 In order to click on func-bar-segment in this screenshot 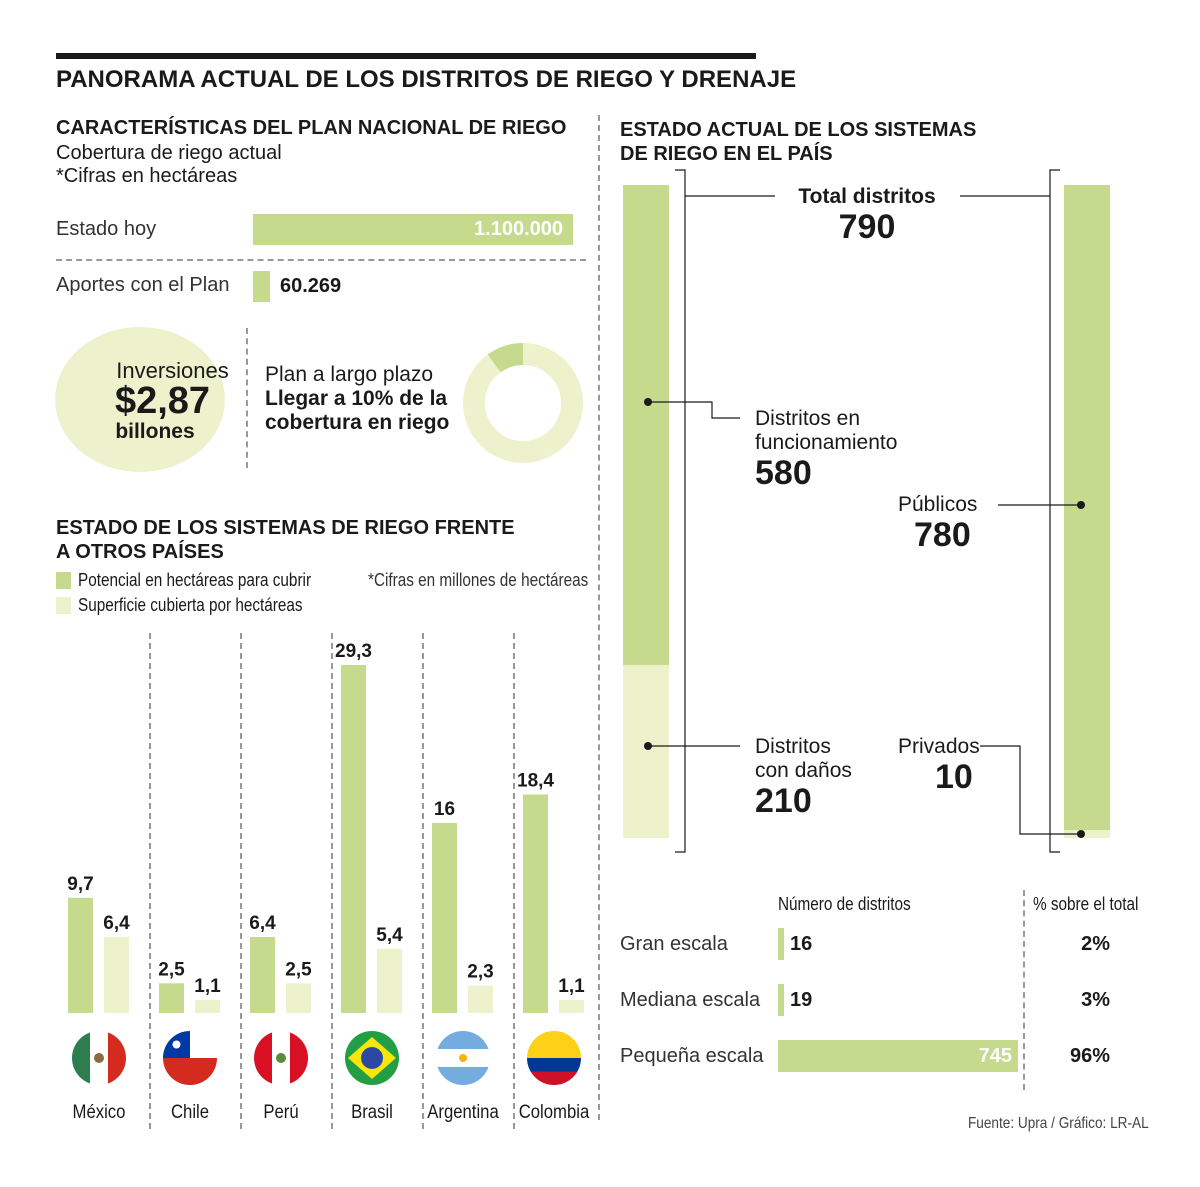, I will do `click(646, 425)`.